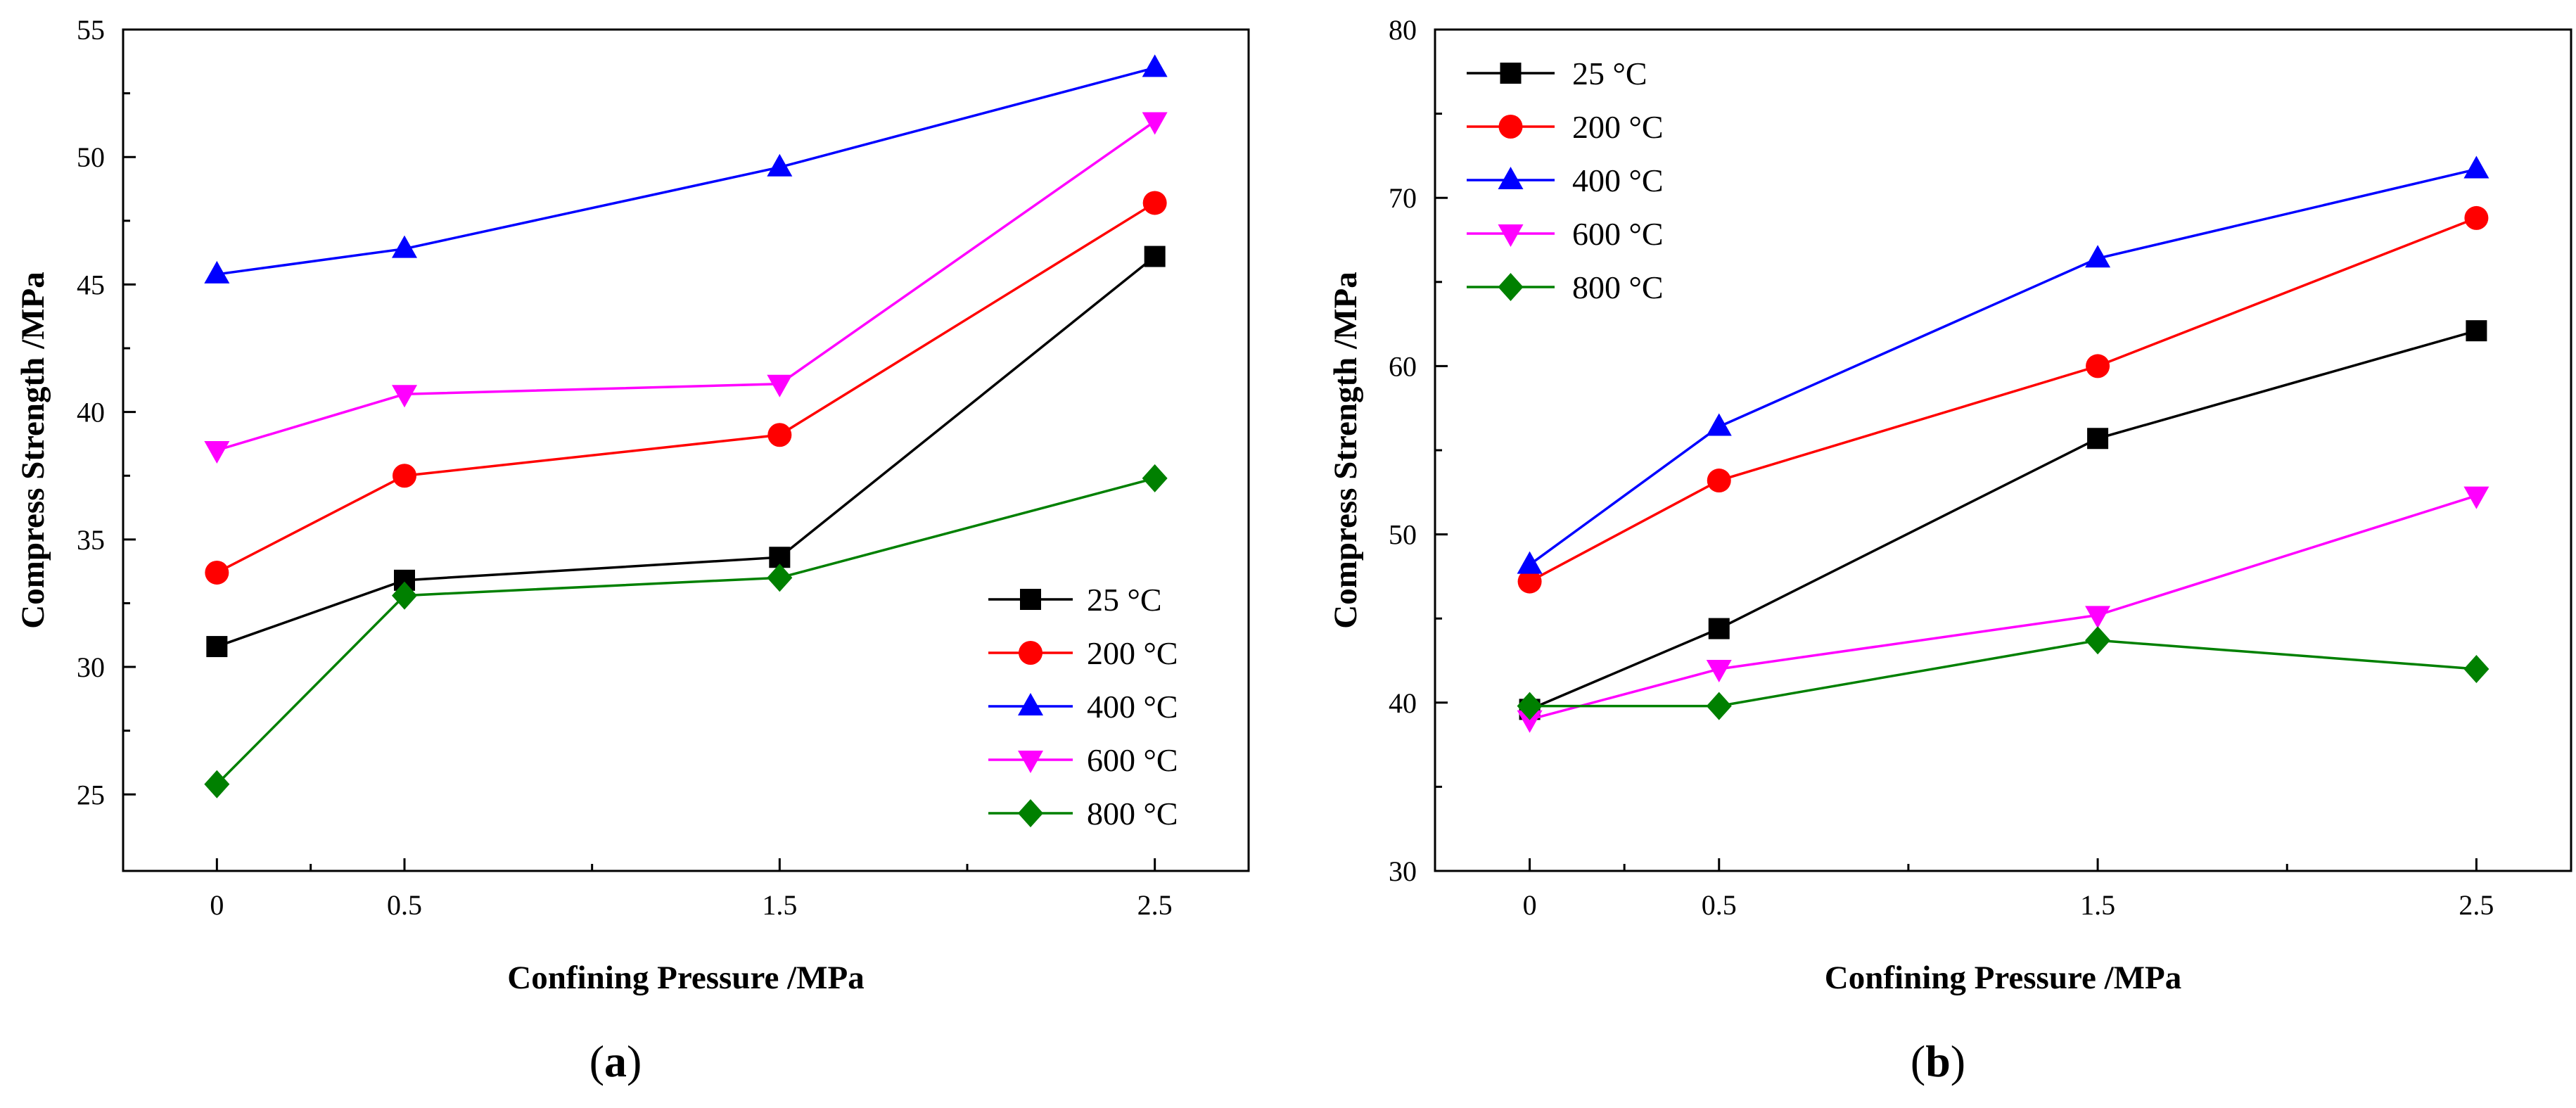  What do you see at coordinates (1938, 1061) in the screenshot?
I see `panel-label-b: (b)` at bounding box center [1938, 1061].